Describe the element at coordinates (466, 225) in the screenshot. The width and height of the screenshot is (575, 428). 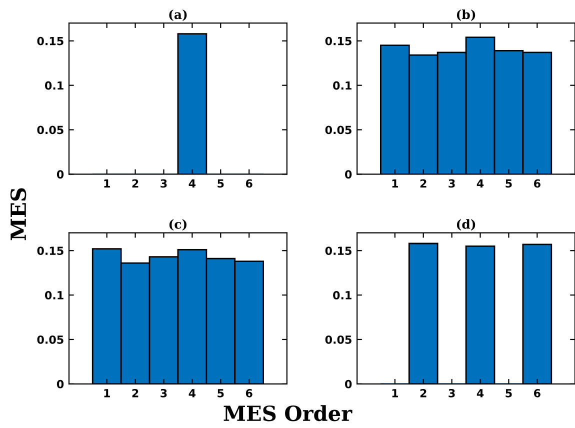
I see `chart-title: (d)` at that location.